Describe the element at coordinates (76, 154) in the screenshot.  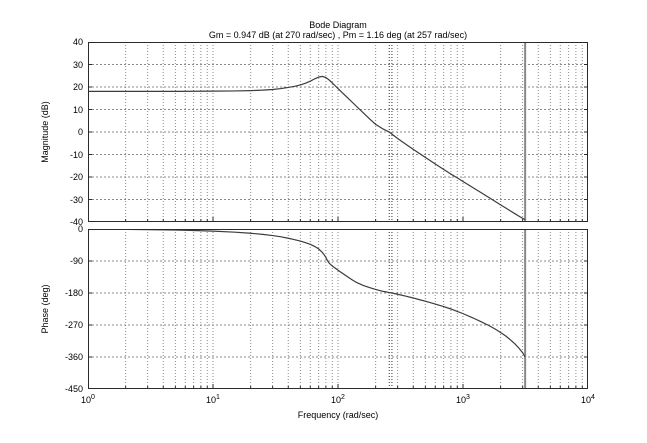
I see `y-tick-label: -10` at that location.